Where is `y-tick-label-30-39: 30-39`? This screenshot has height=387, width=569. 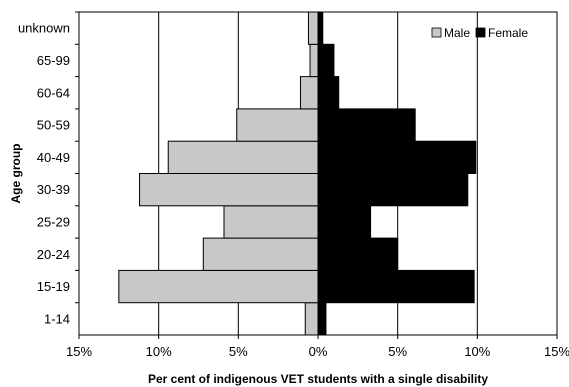
y-tick-label-30-39: 30-39 is located at coordinates (53, 189).